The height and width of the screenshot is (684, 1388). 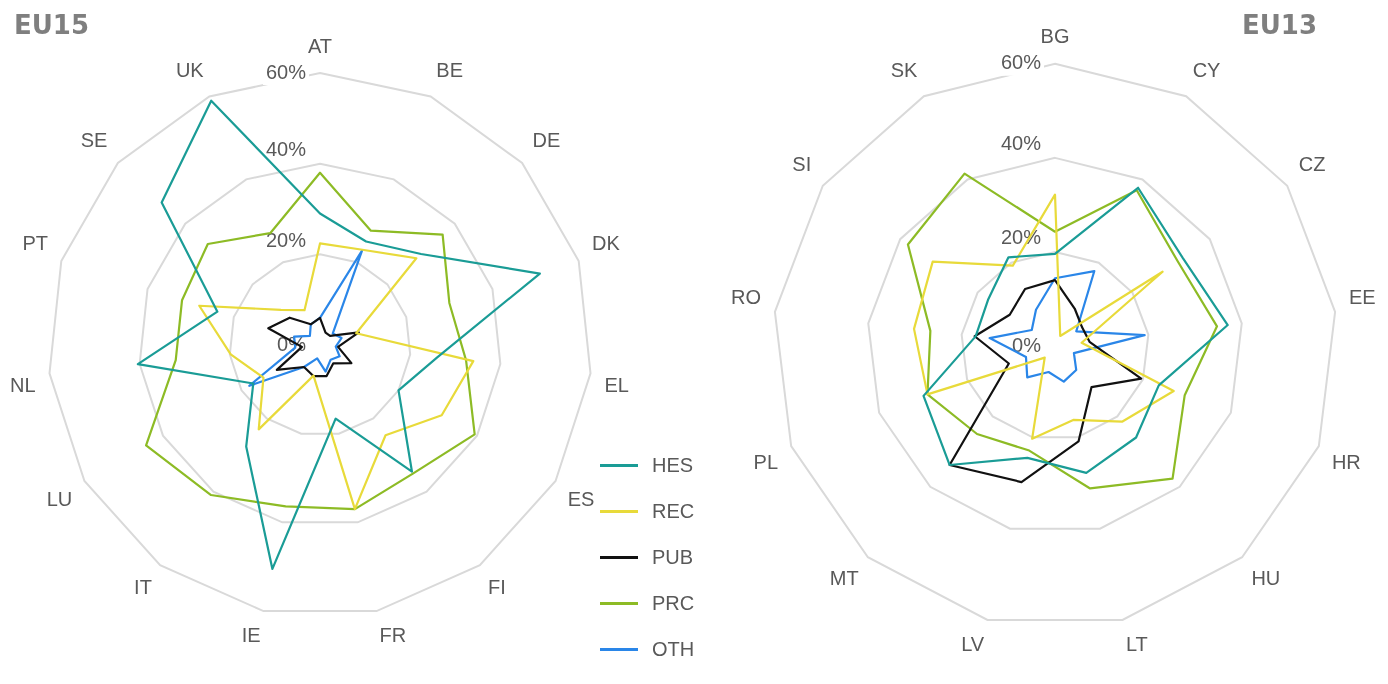 I want to click on spoke-label: FR, so click(x=393, y=635).